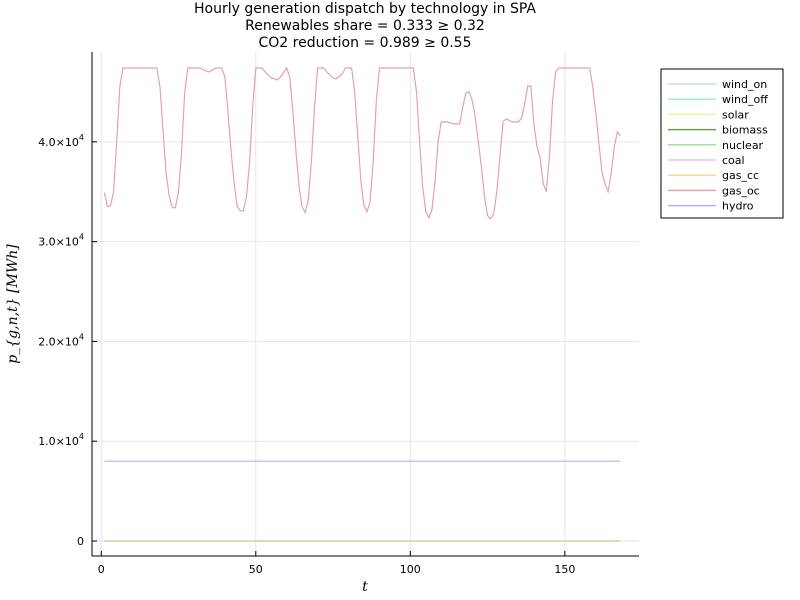 This screenshot has width=800, height=600. Describe the element at coordinates (13, 304) in the screenshot. I see `y-axis-label: p_{g,n,t} [MWh]` at that location.